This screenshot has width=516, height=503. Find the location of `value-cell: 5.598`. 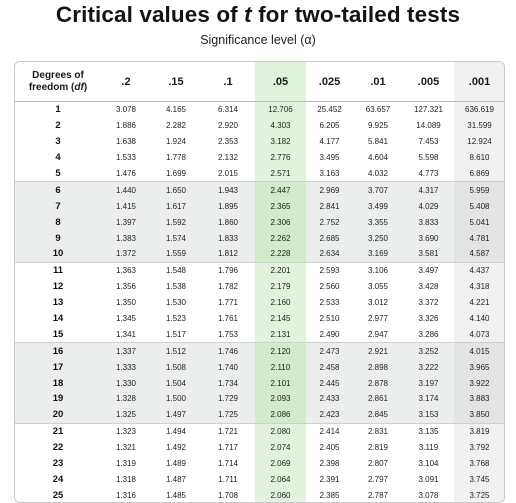

value-cell: 5.598 is located at coordinates (428, 158).